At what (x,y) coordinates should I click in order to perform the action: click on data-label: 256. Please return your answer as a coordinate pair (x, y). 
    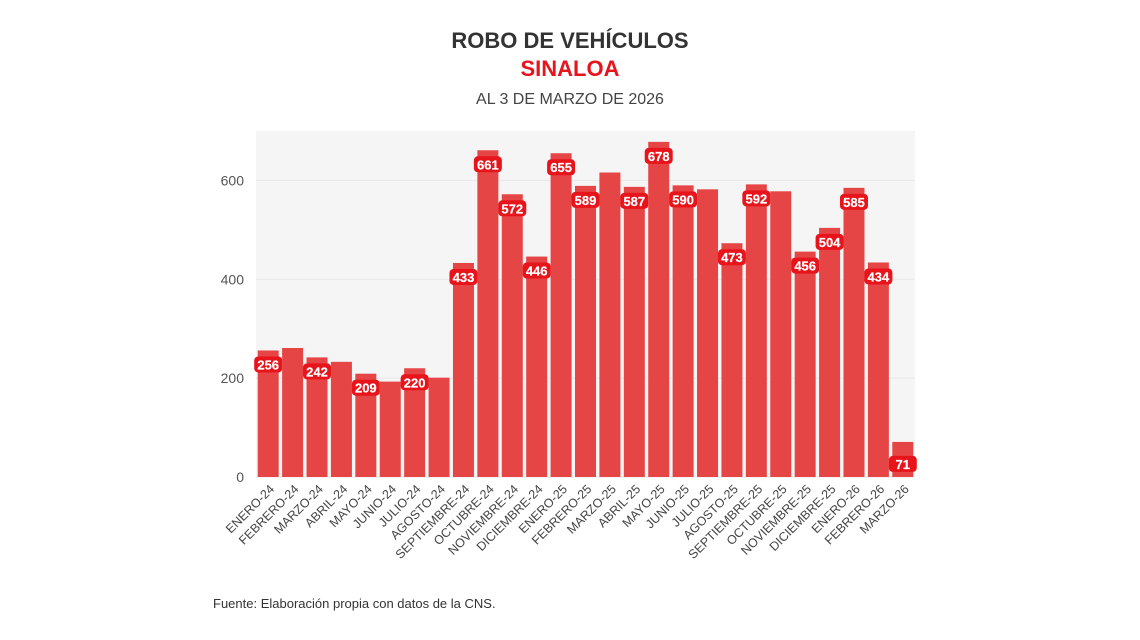
    Looking at the image, I should click on (268, 364).